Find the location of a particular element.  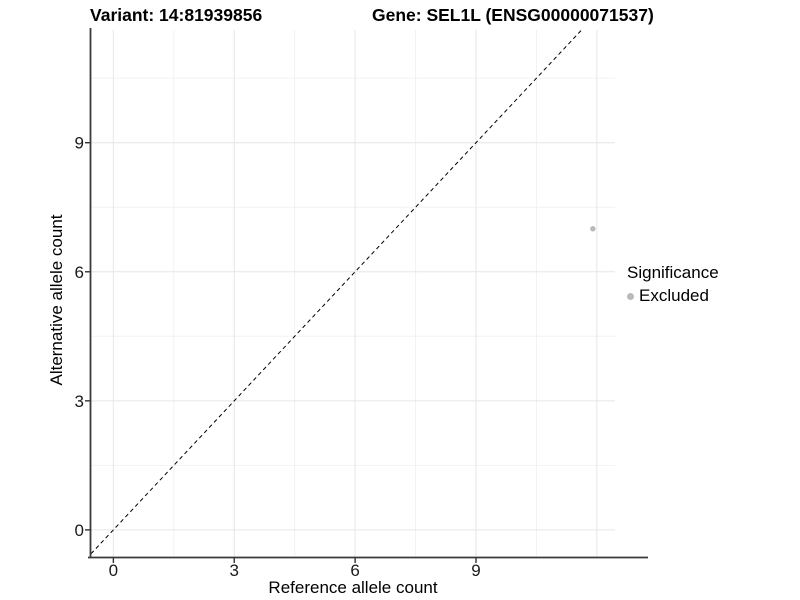

x-tick-label: 3 is located at coordinates (234, 570).